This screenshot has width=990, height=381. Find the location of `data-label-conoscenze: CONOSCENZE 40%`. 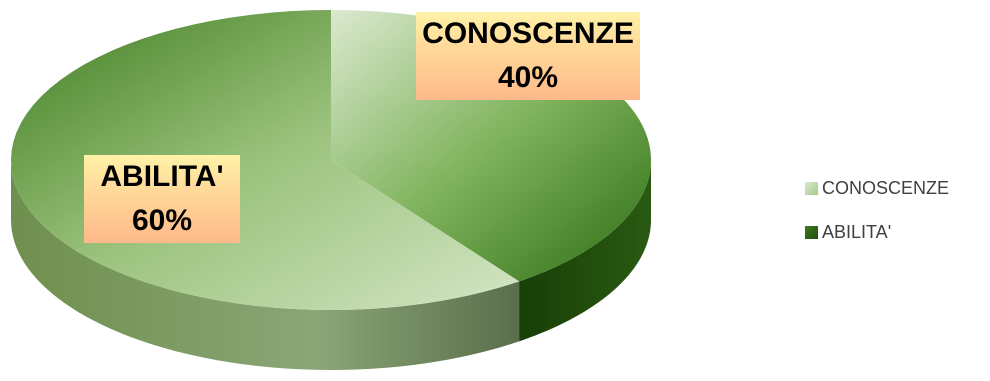

data-label-conoscenze: CONOSCENZE 40% is located at coordinates (528, 56).